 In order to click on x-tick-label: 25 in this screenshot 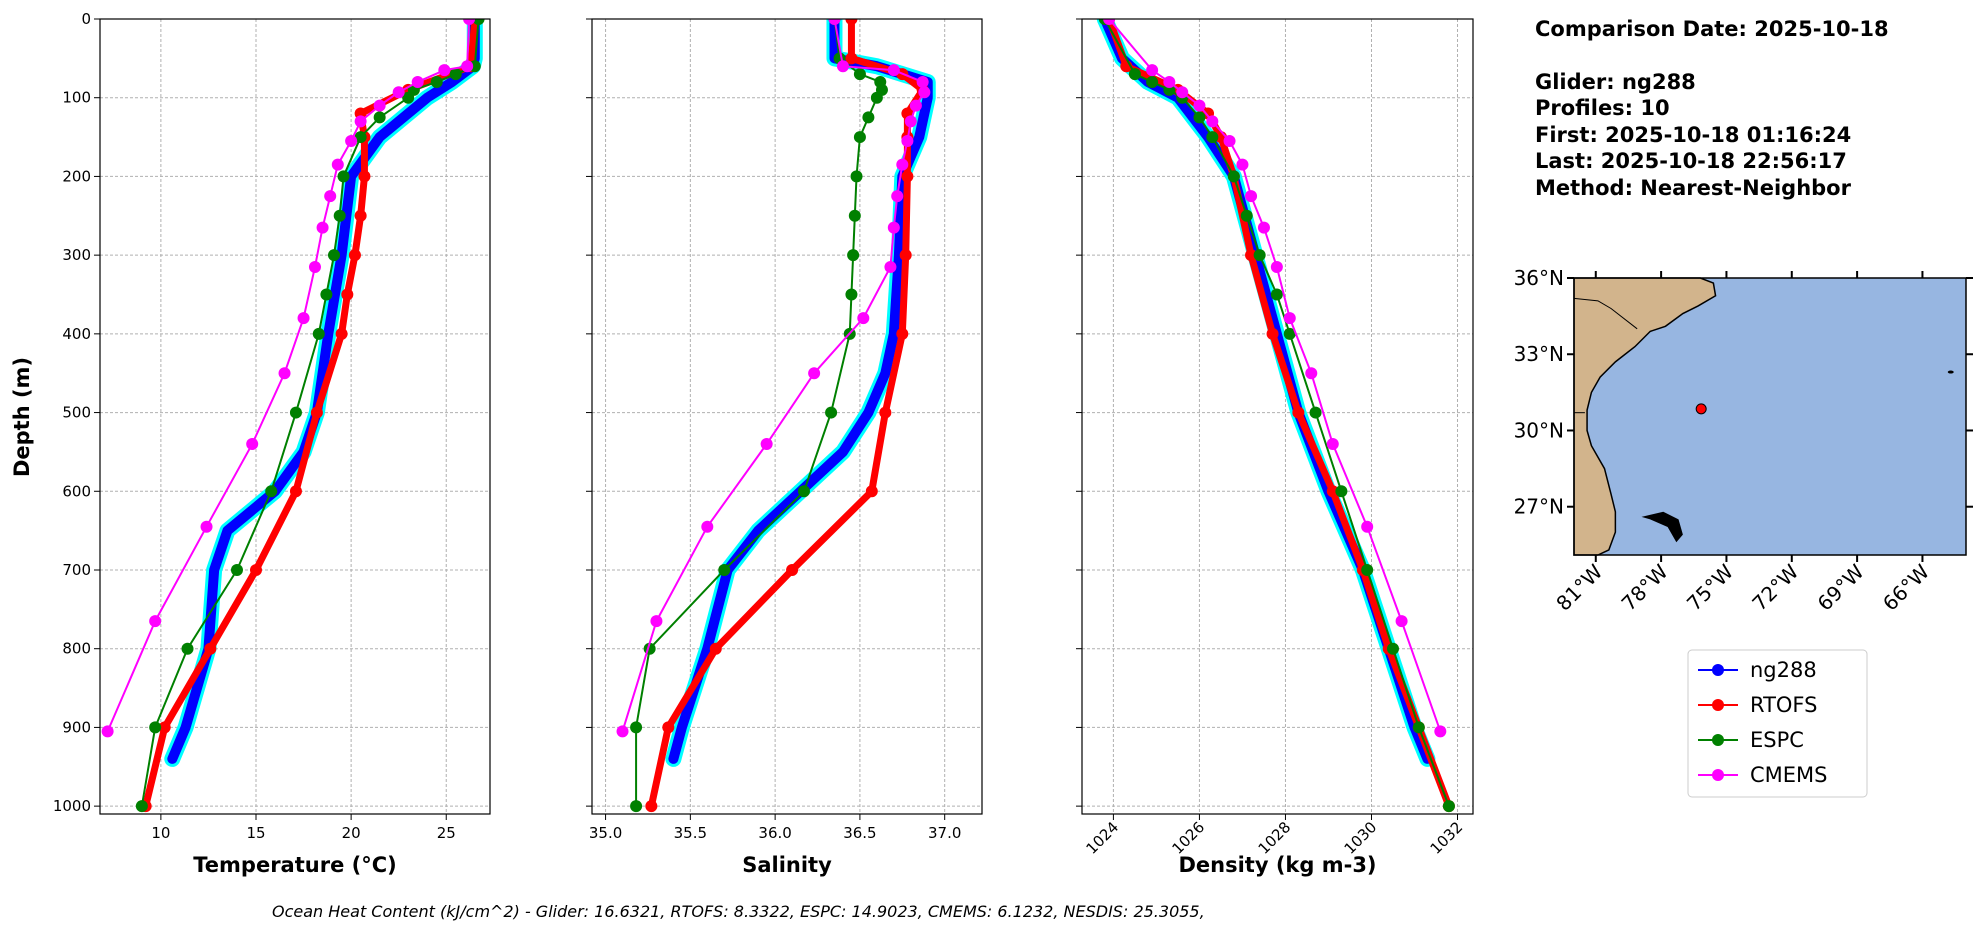, I will do `click(446, 833)`.